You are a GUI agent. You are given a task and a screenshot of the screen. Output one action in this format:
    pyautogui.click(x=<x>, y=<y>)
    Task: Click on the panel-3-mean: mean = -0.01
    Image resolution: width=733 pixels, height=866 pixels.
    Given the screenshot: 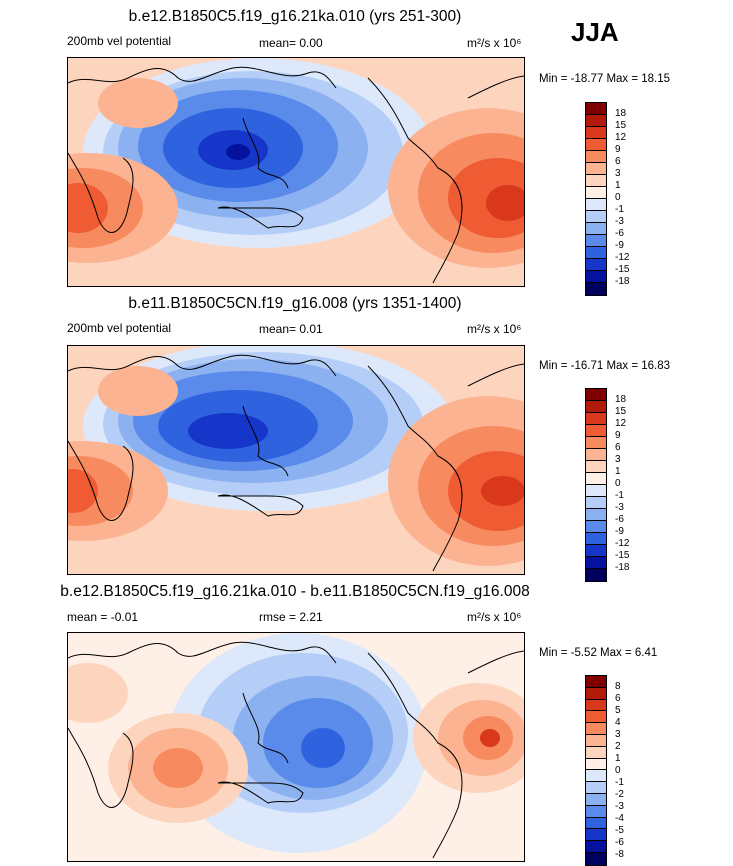 What is the action you would take?
    pyautogui.click(x=103, y=617)
    